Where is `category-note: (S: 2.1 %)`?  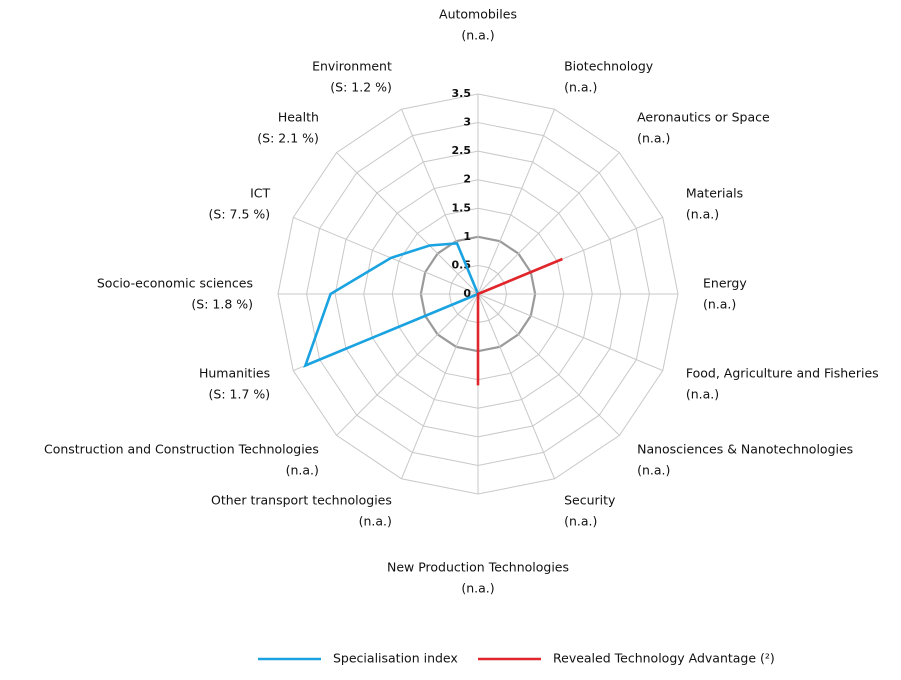 category-note: (S: 2.1 %) is located at coordinates (288, 137).